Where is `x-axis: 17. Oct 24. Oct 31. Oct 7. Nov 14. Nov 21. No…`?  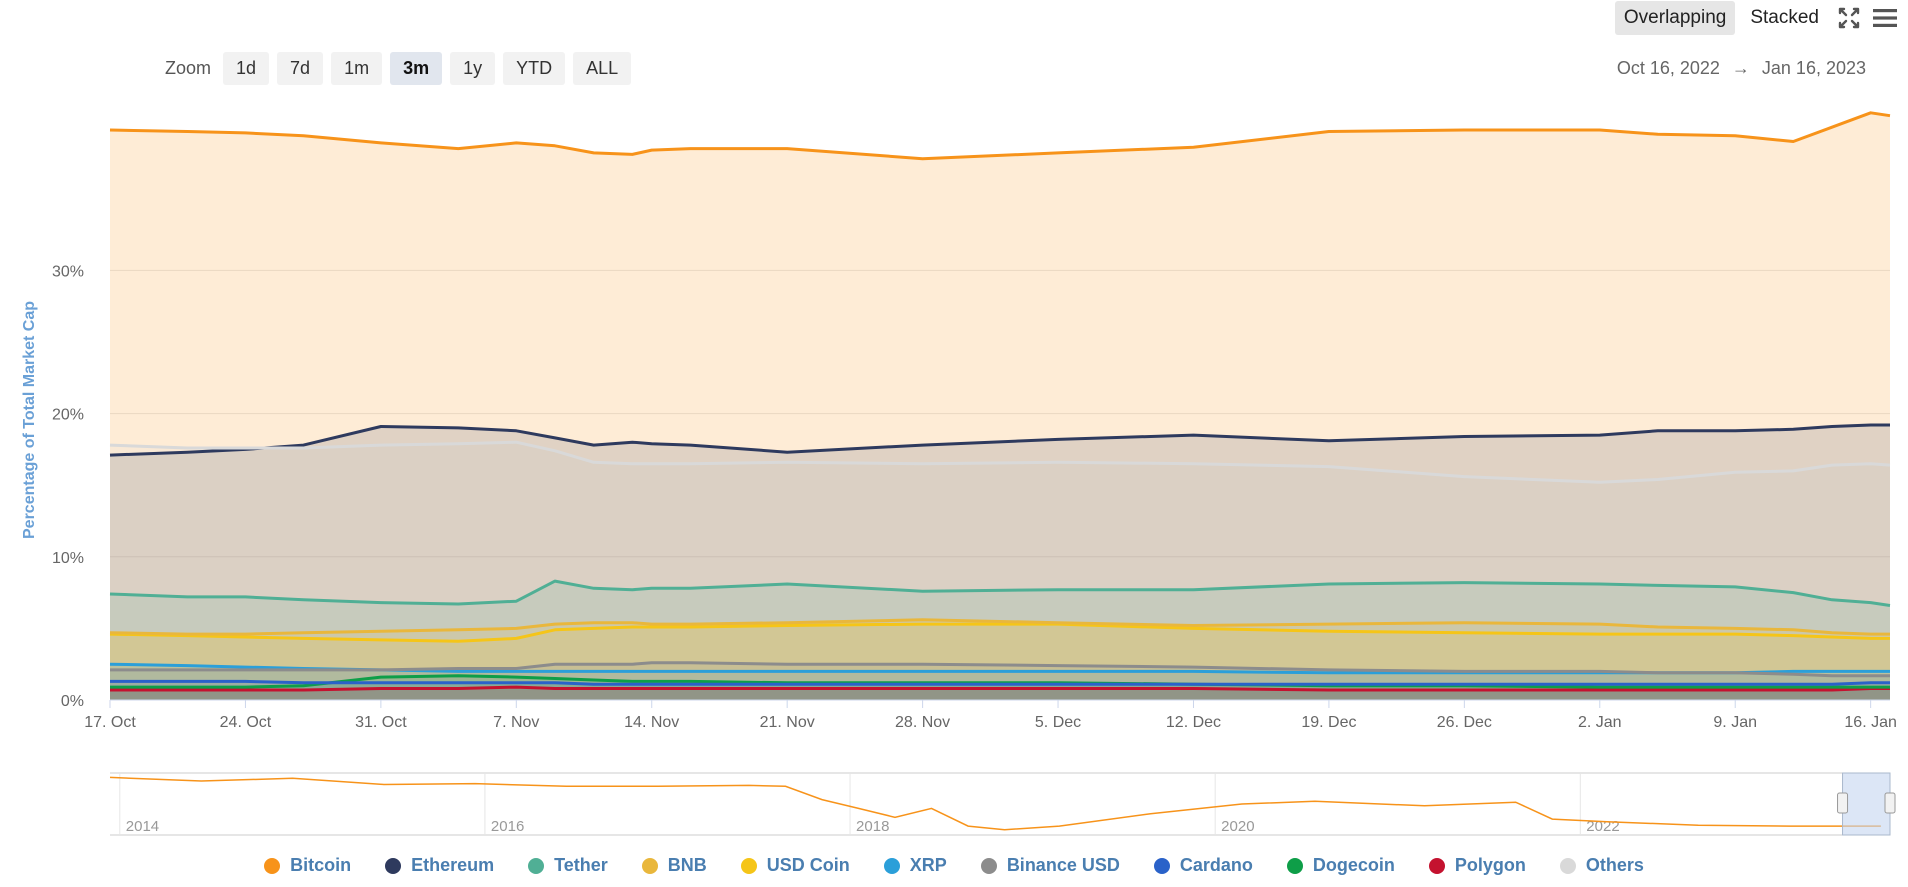
x-axis: 17. Oct 24. Oct 31. Oct 7. Nov 14. Nov 21. No… is located at coordinates (990, 715).